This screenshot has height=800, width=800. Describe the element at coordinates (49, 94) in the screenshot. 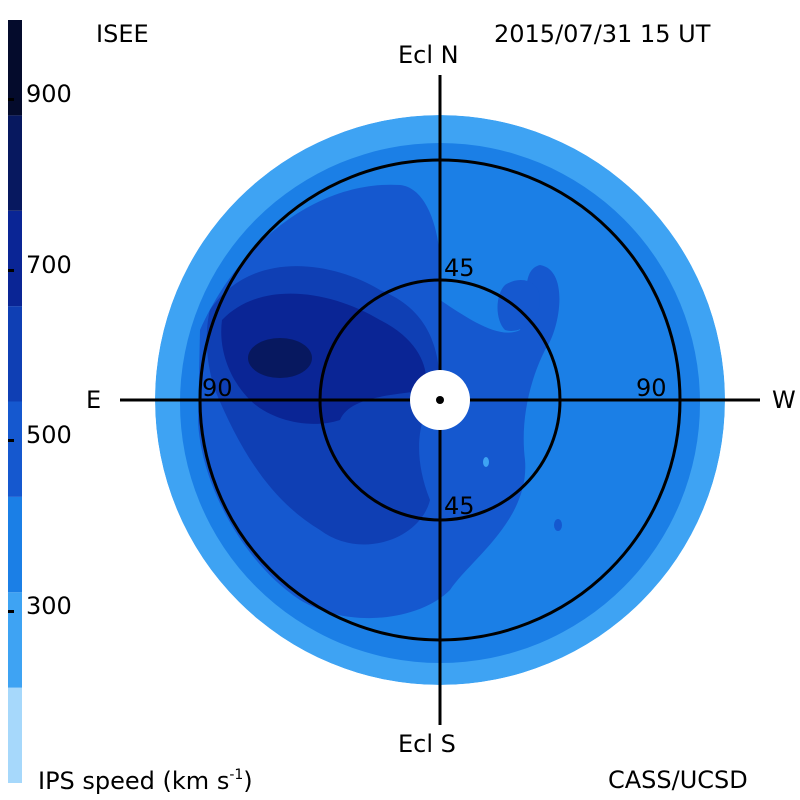

I see `colorbar-label-900: 900` at that location.